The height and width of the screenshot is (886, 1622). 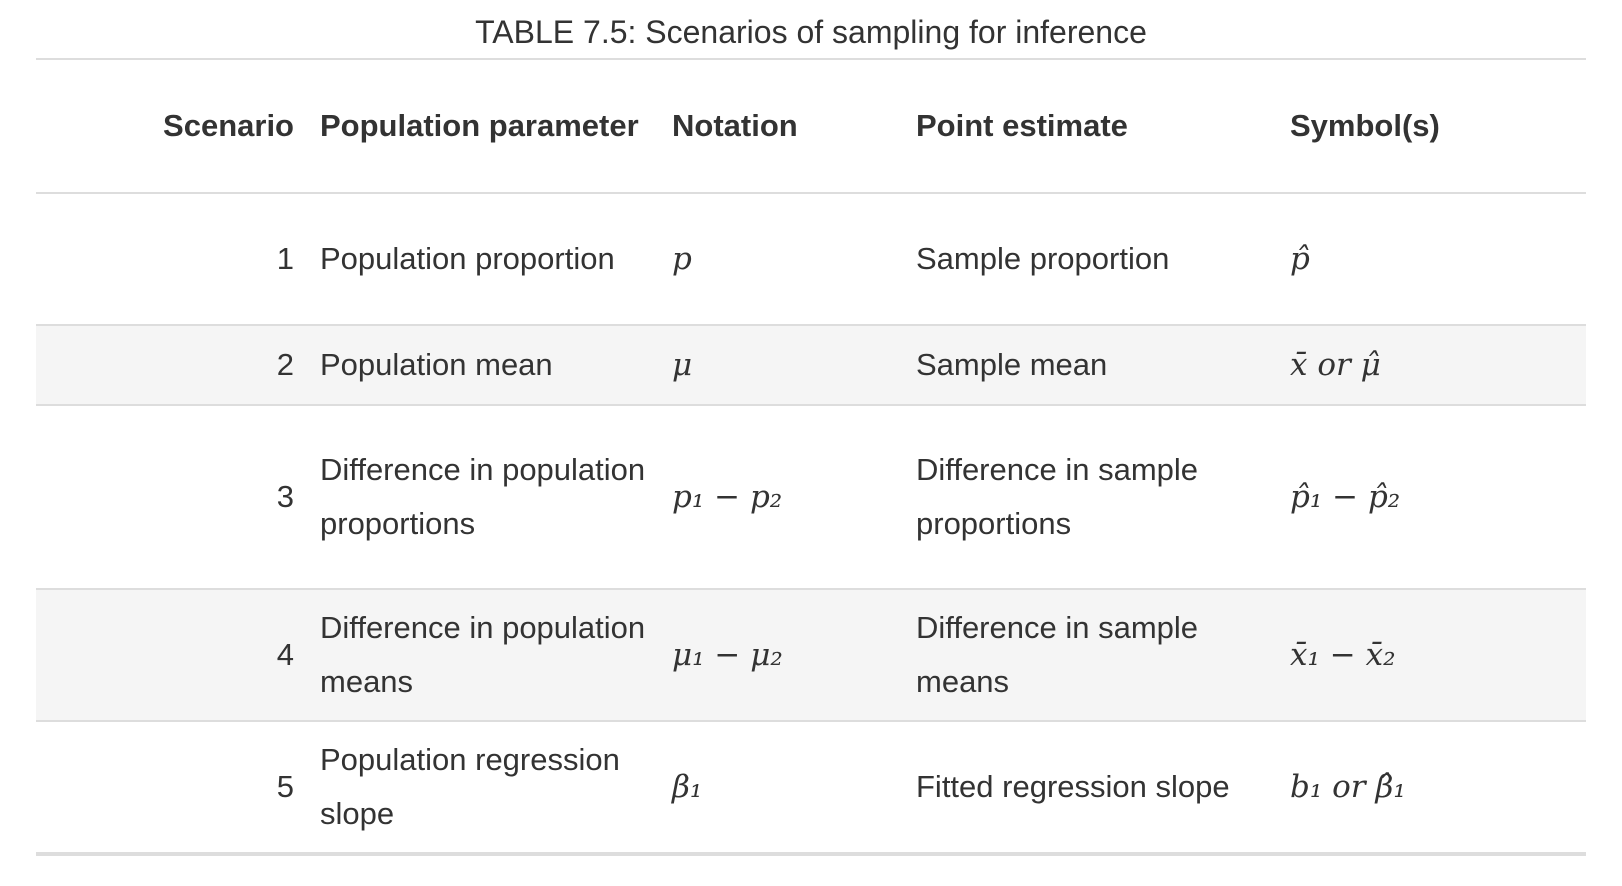 What do you see at coordinates (1091, 496) in the screenshot?
I see `estimate-cell: Difference in sample proportions` at bounding box center [1091, 496].